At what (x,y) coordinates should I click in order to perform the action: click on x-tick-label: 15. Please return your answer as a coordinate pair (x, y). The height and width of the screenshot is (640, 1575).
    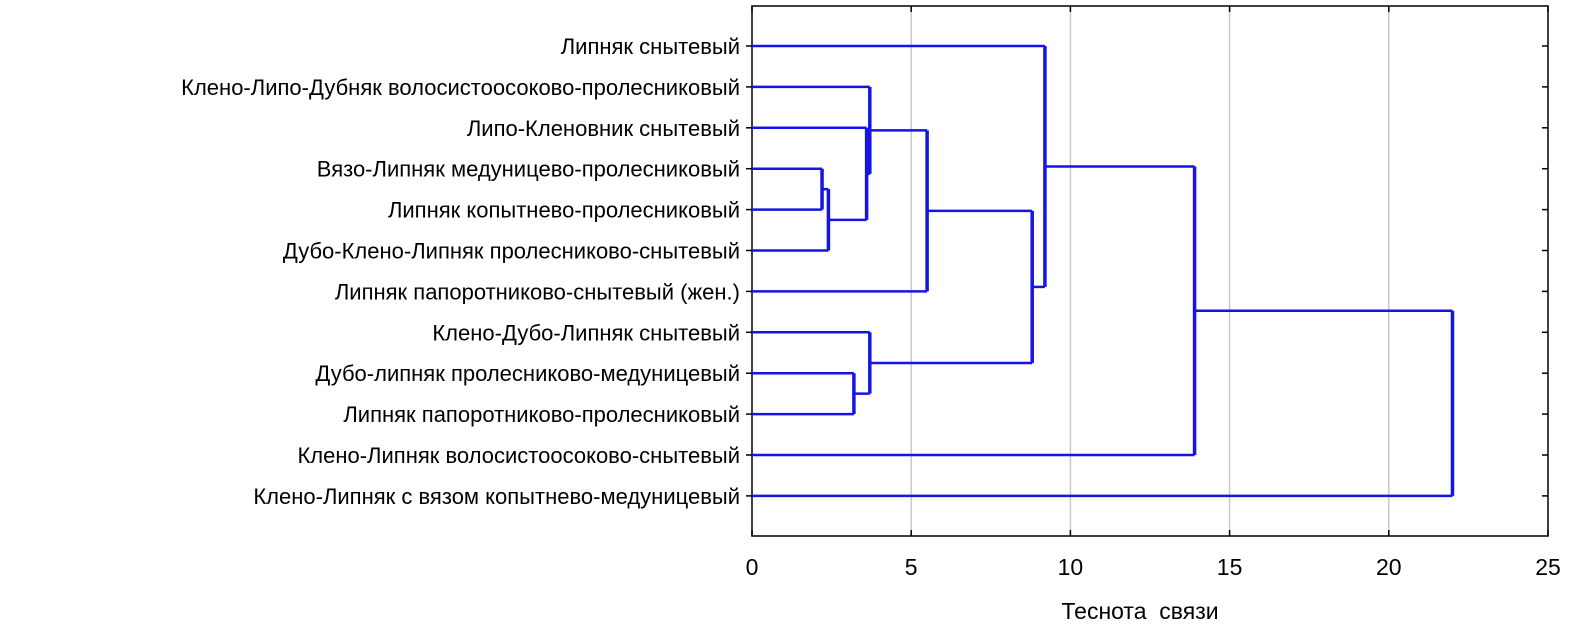
    Looking at the image, I should click on (1230, 567).